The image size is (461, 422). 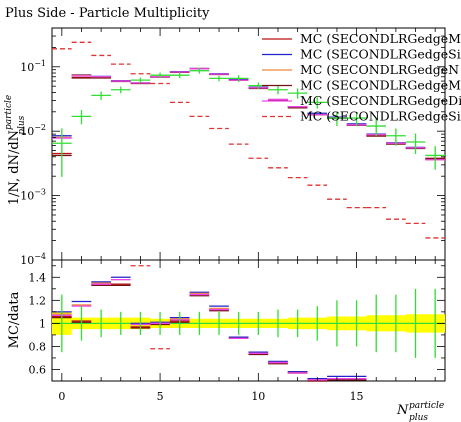 I want to click on y-tick-label-main: 10⁻¹, so click(x=33, y=66).